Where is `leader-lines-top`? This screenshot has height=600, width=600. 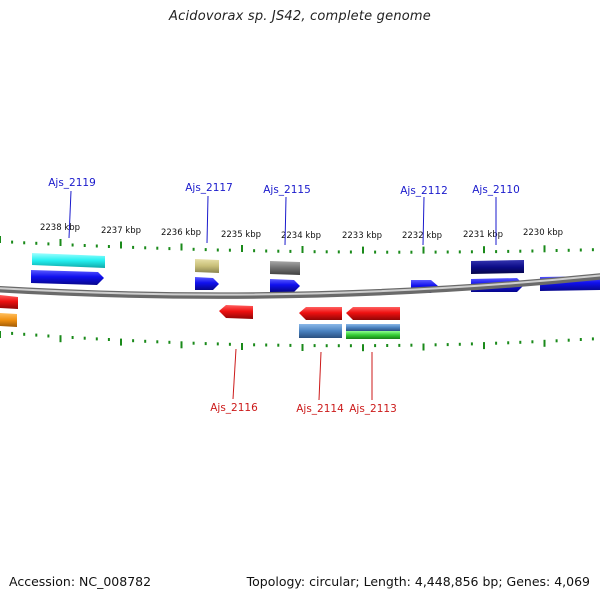 leader-lines-top is located at coordinates (282, 218).